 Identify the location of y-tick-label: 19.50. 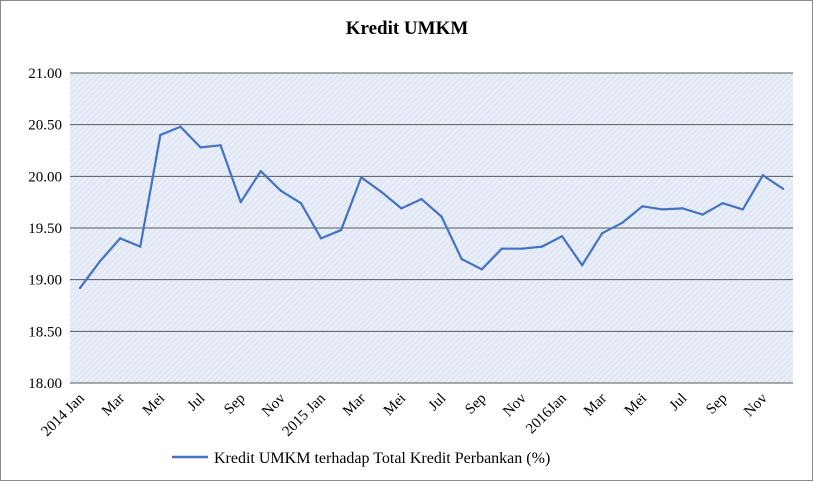
(45, 229).